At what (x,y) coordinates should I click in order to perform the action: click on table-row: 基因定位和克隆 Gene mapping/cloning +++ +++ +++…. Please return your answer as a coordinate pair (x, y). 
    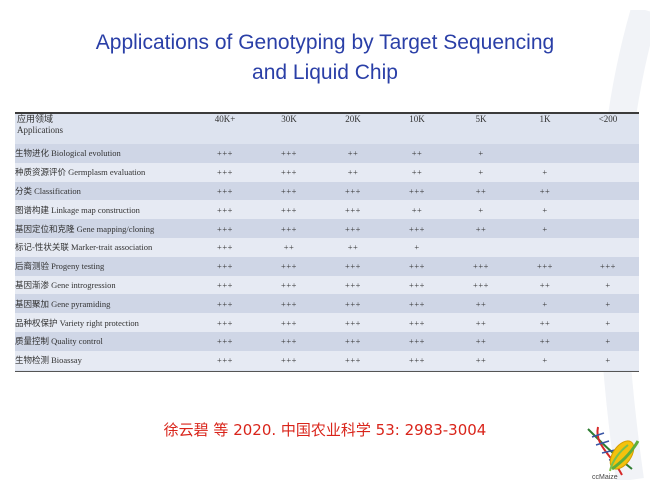
    Looking at the image, I should click on (327, 228).